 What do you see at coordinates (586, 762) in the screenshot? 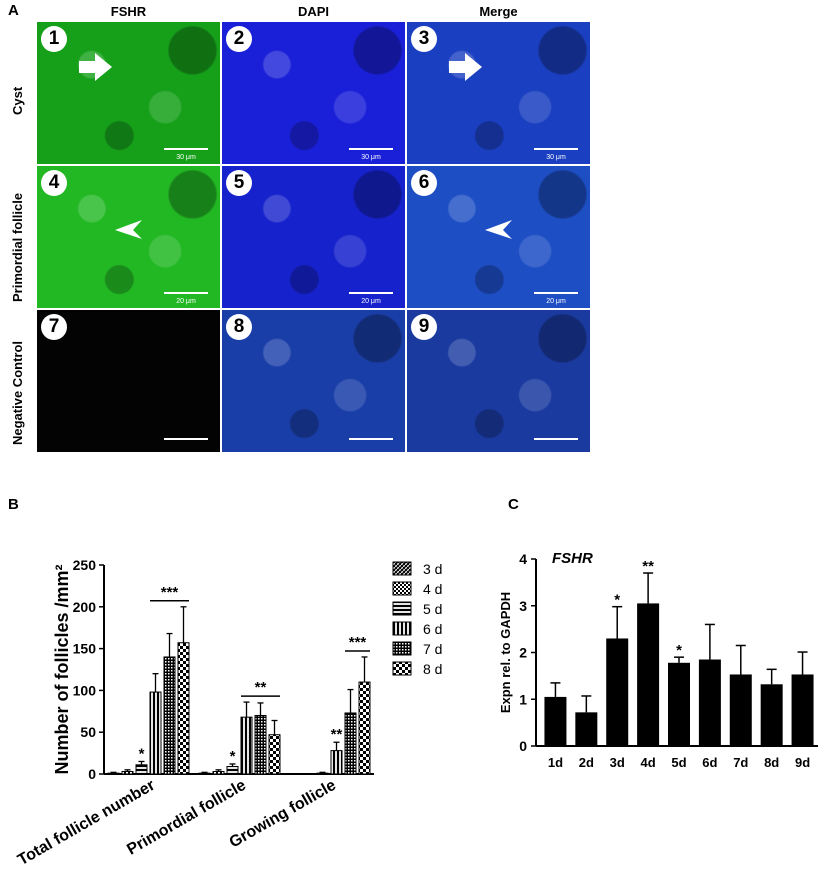
I see `x-tick-label: 2d` at bounding box center [586, 762].